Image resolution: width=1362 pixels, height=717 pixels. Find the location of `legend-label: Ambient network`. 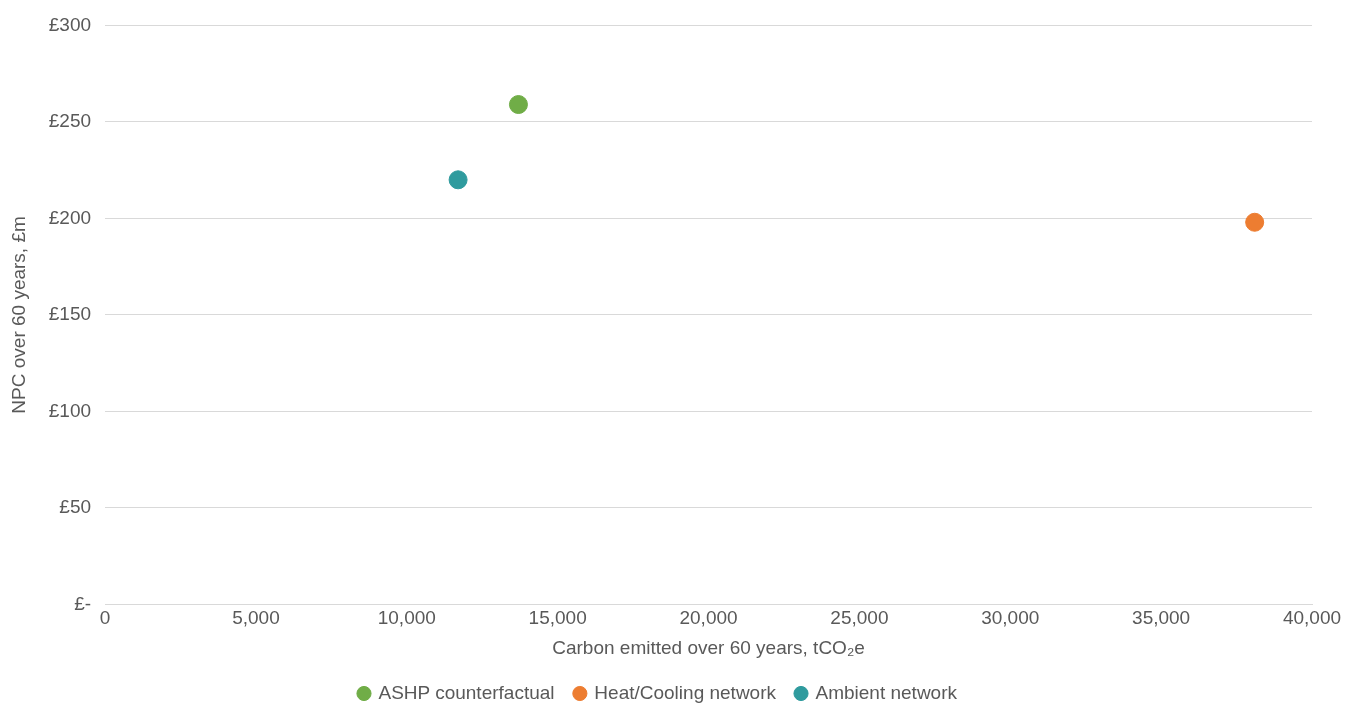

legend-label: Ambient network is located at coordinates (886, 692).